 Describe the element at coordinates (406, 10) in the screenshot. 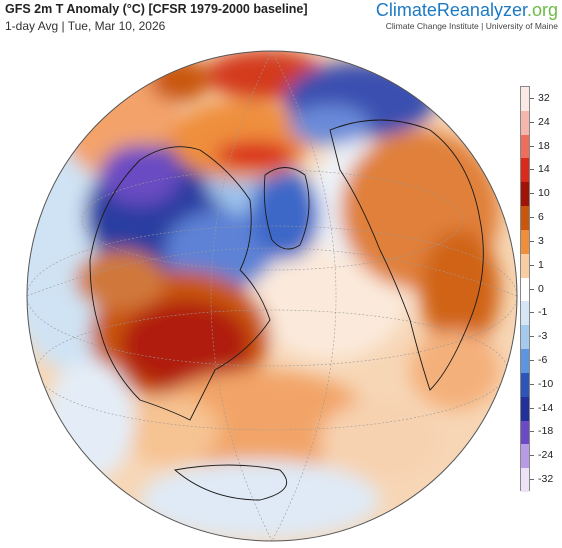

I see `brand-name-part1: Climate` at that location.